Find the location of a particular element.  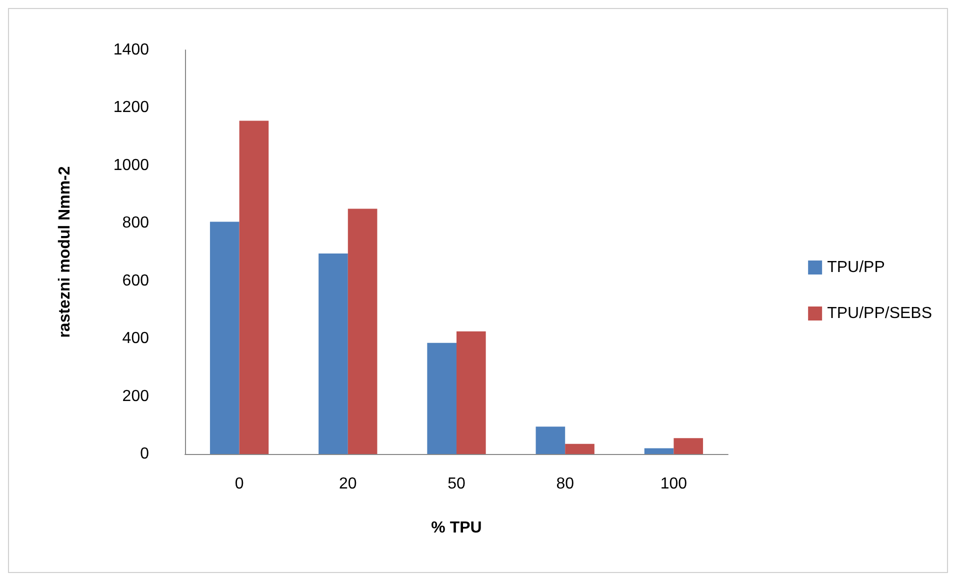

y-tick-label: 600 is located at coordinates (136, 281).